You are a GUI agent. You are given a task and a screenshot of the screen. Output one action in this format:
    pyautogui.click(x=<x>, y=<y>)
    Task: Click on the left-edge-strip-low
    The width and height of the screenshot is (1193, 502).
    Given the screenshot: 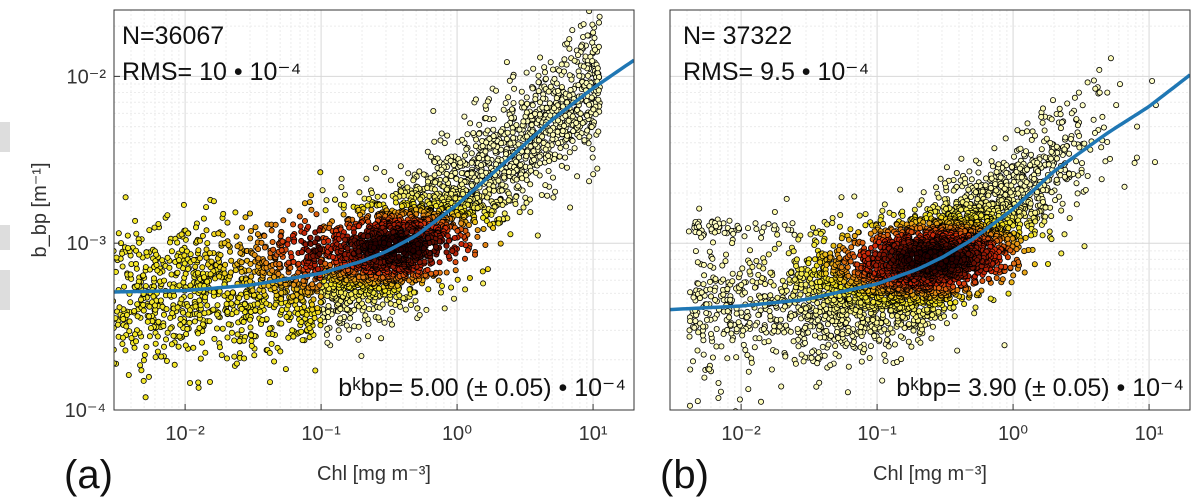 What is the action you would take?
    pyautogui.click(x=5, y=290)
    